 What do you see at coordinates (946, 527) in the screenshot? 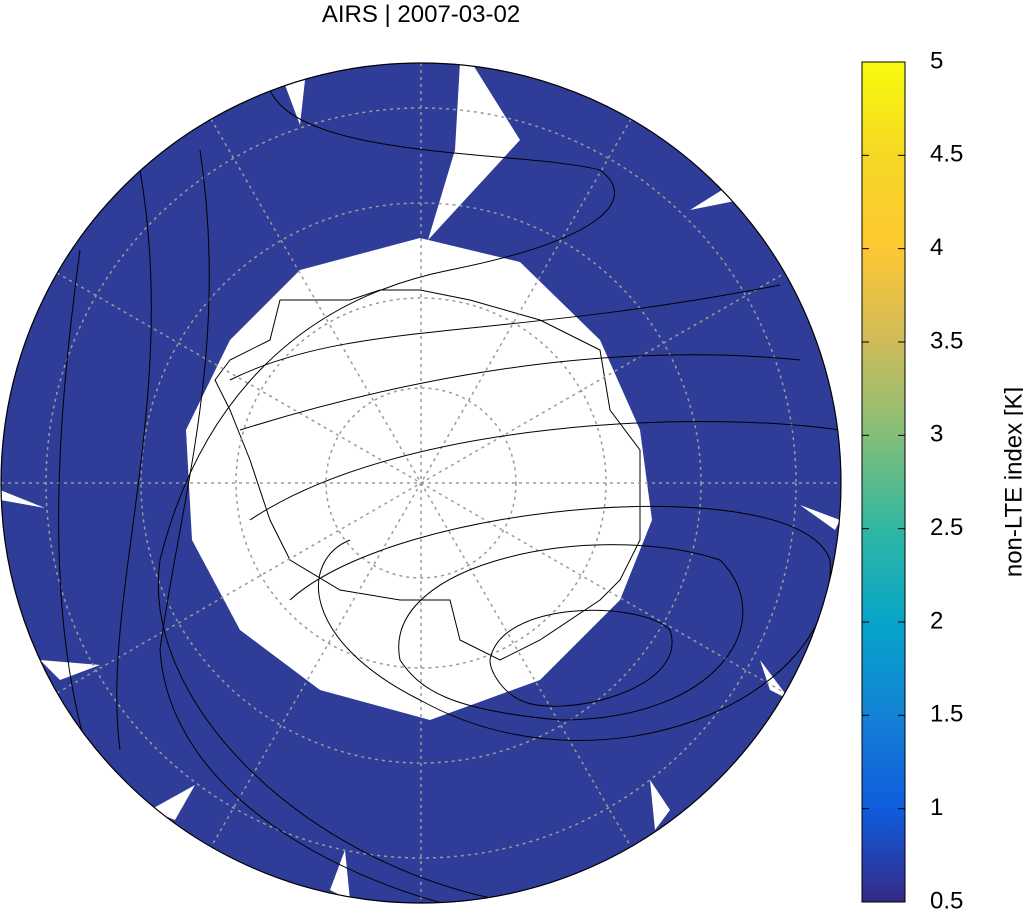
I see `colorbar-tick-label: 2.5` at bounding box center [946, 527].